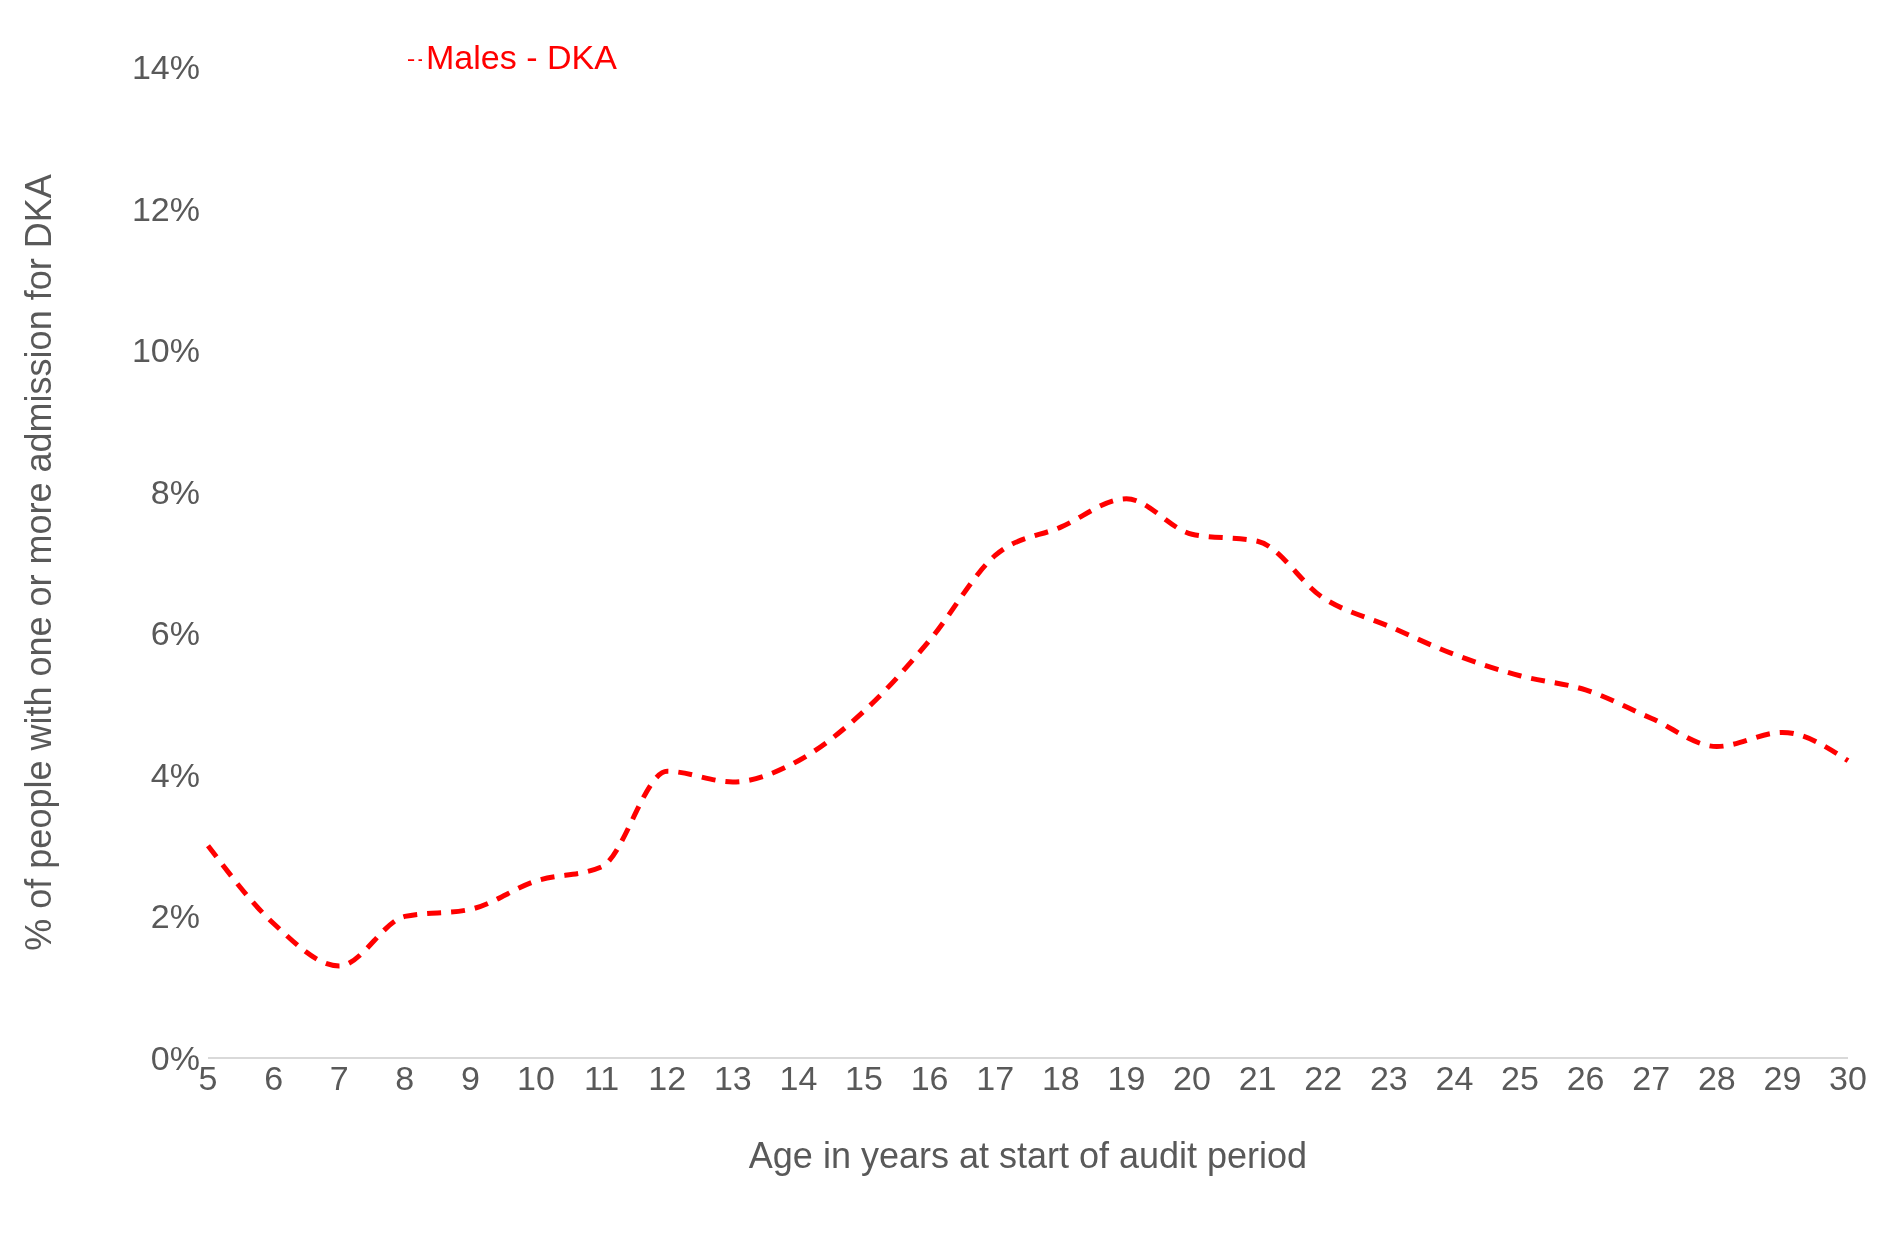  Describe the element at coordinates (521, 57) in the screenshot. I see `legend-label: Males - DKA` at that location.